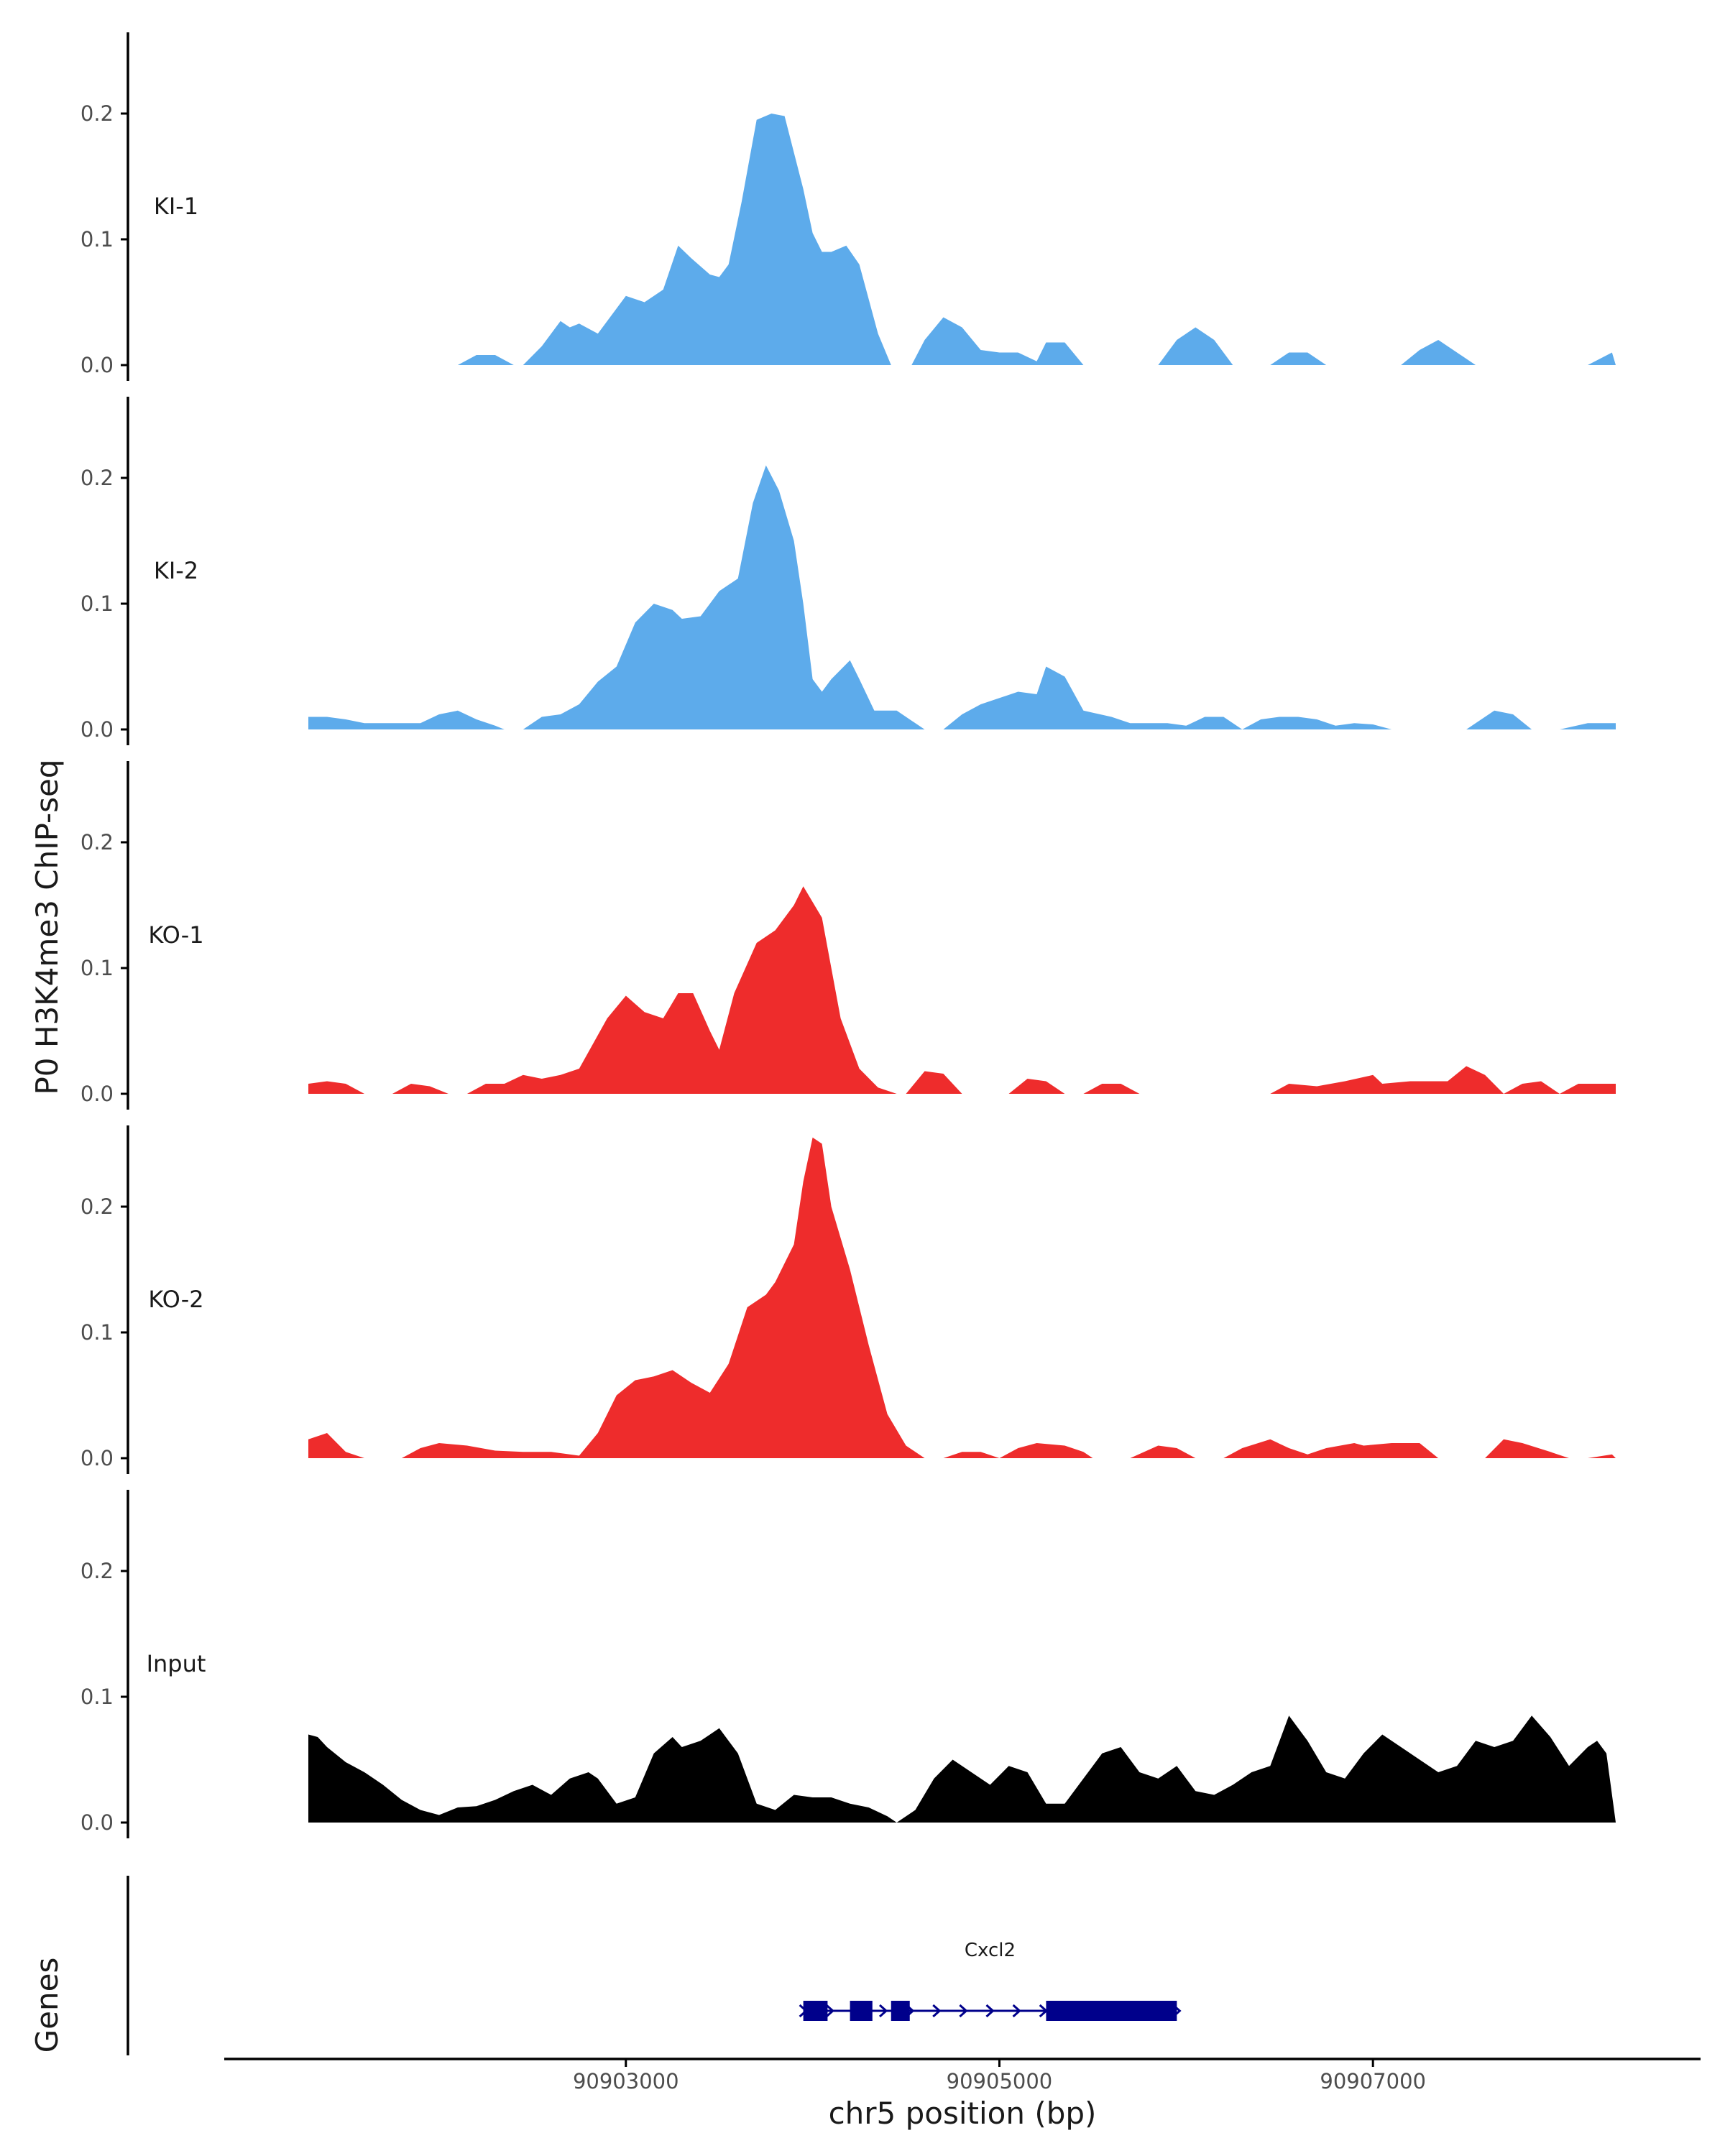 This screenshot has width=1725, height=2156. What do you see at coordinates (176, 206) in the screenshot?
I see `track-label-ki-1: KI-1` at bounding box center [176, 206].